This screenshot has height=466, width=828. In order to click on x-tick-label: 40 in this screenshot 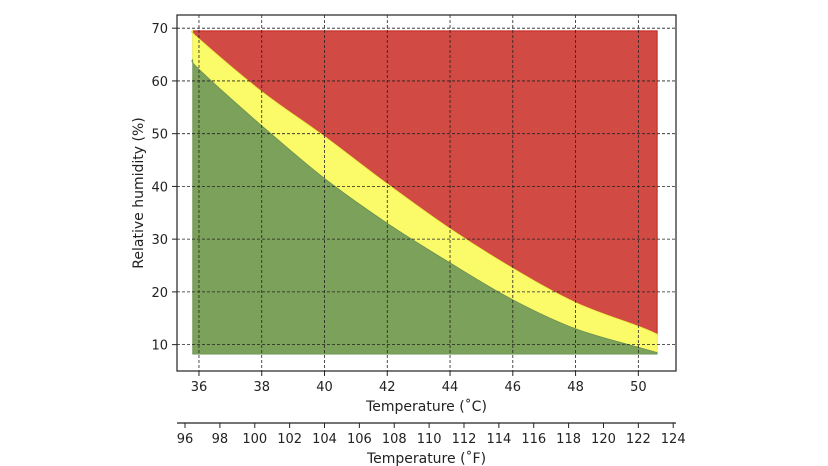, I will do `click(324, 387)`.